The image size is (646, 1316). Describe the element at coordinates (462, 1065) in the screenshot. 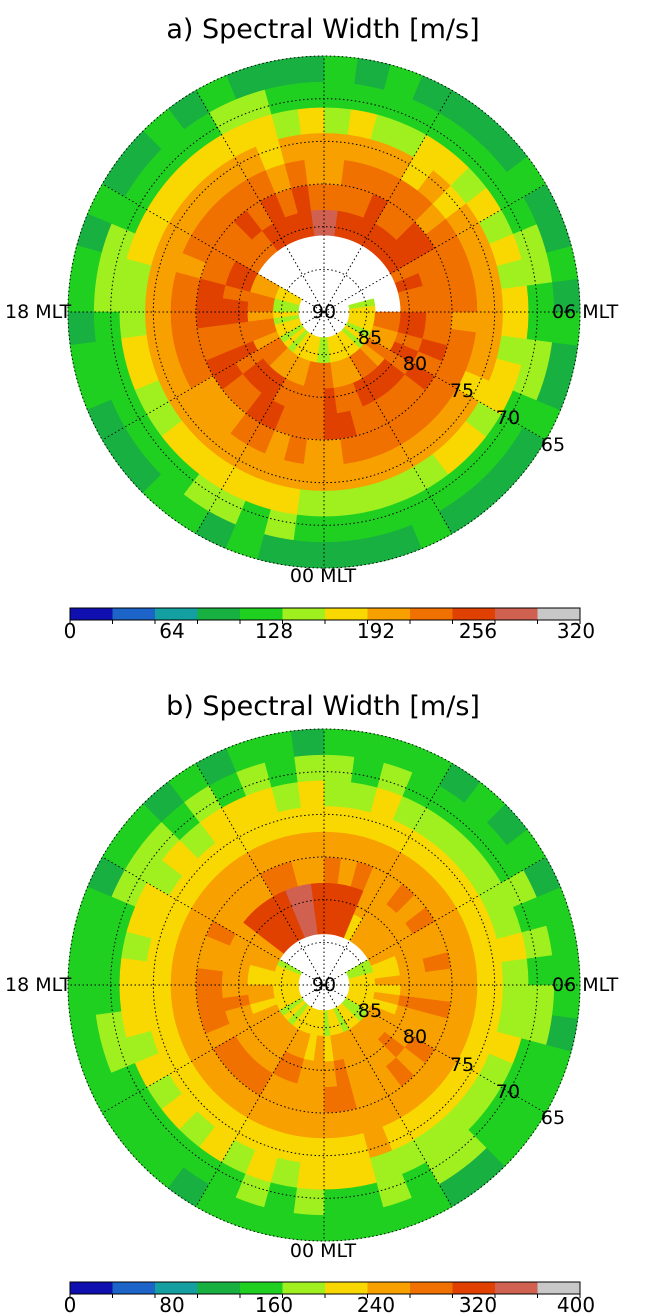

I see `panel-b-lat-75: 75` at that location.